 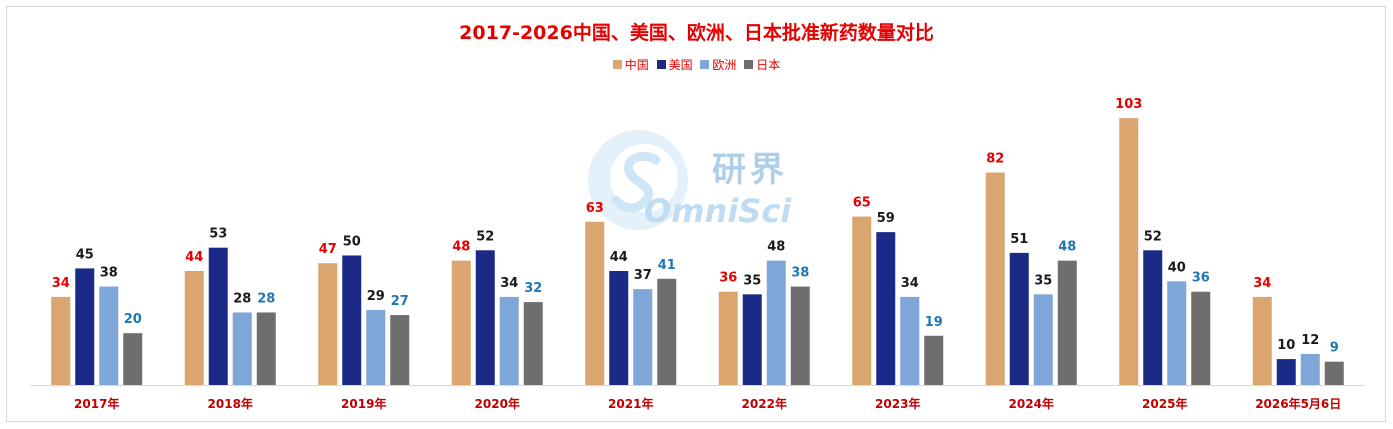 What do you see at coordinates (728, 278) in the screenshot?
I see `data-label-china: 36` at bounding box center [728, 278].